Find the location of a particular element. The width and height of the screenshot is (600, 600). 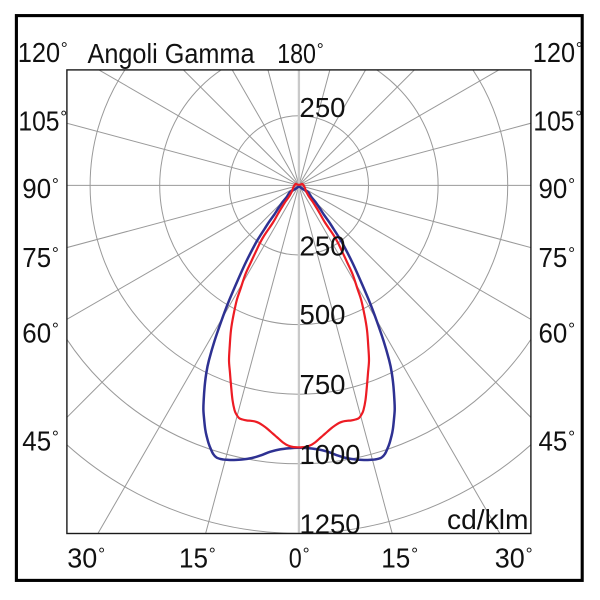

svg-text: Angoli Gamma is located at coordinates (171, 53).